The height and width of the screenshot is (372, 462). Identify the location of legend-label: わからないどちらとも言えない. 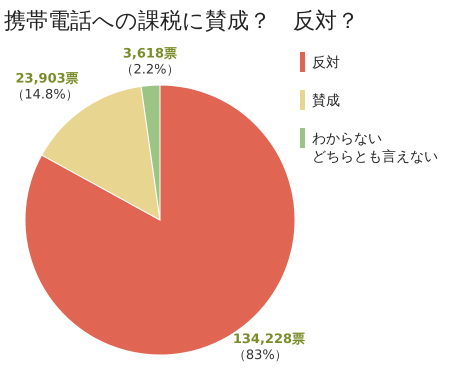
(375, 148).